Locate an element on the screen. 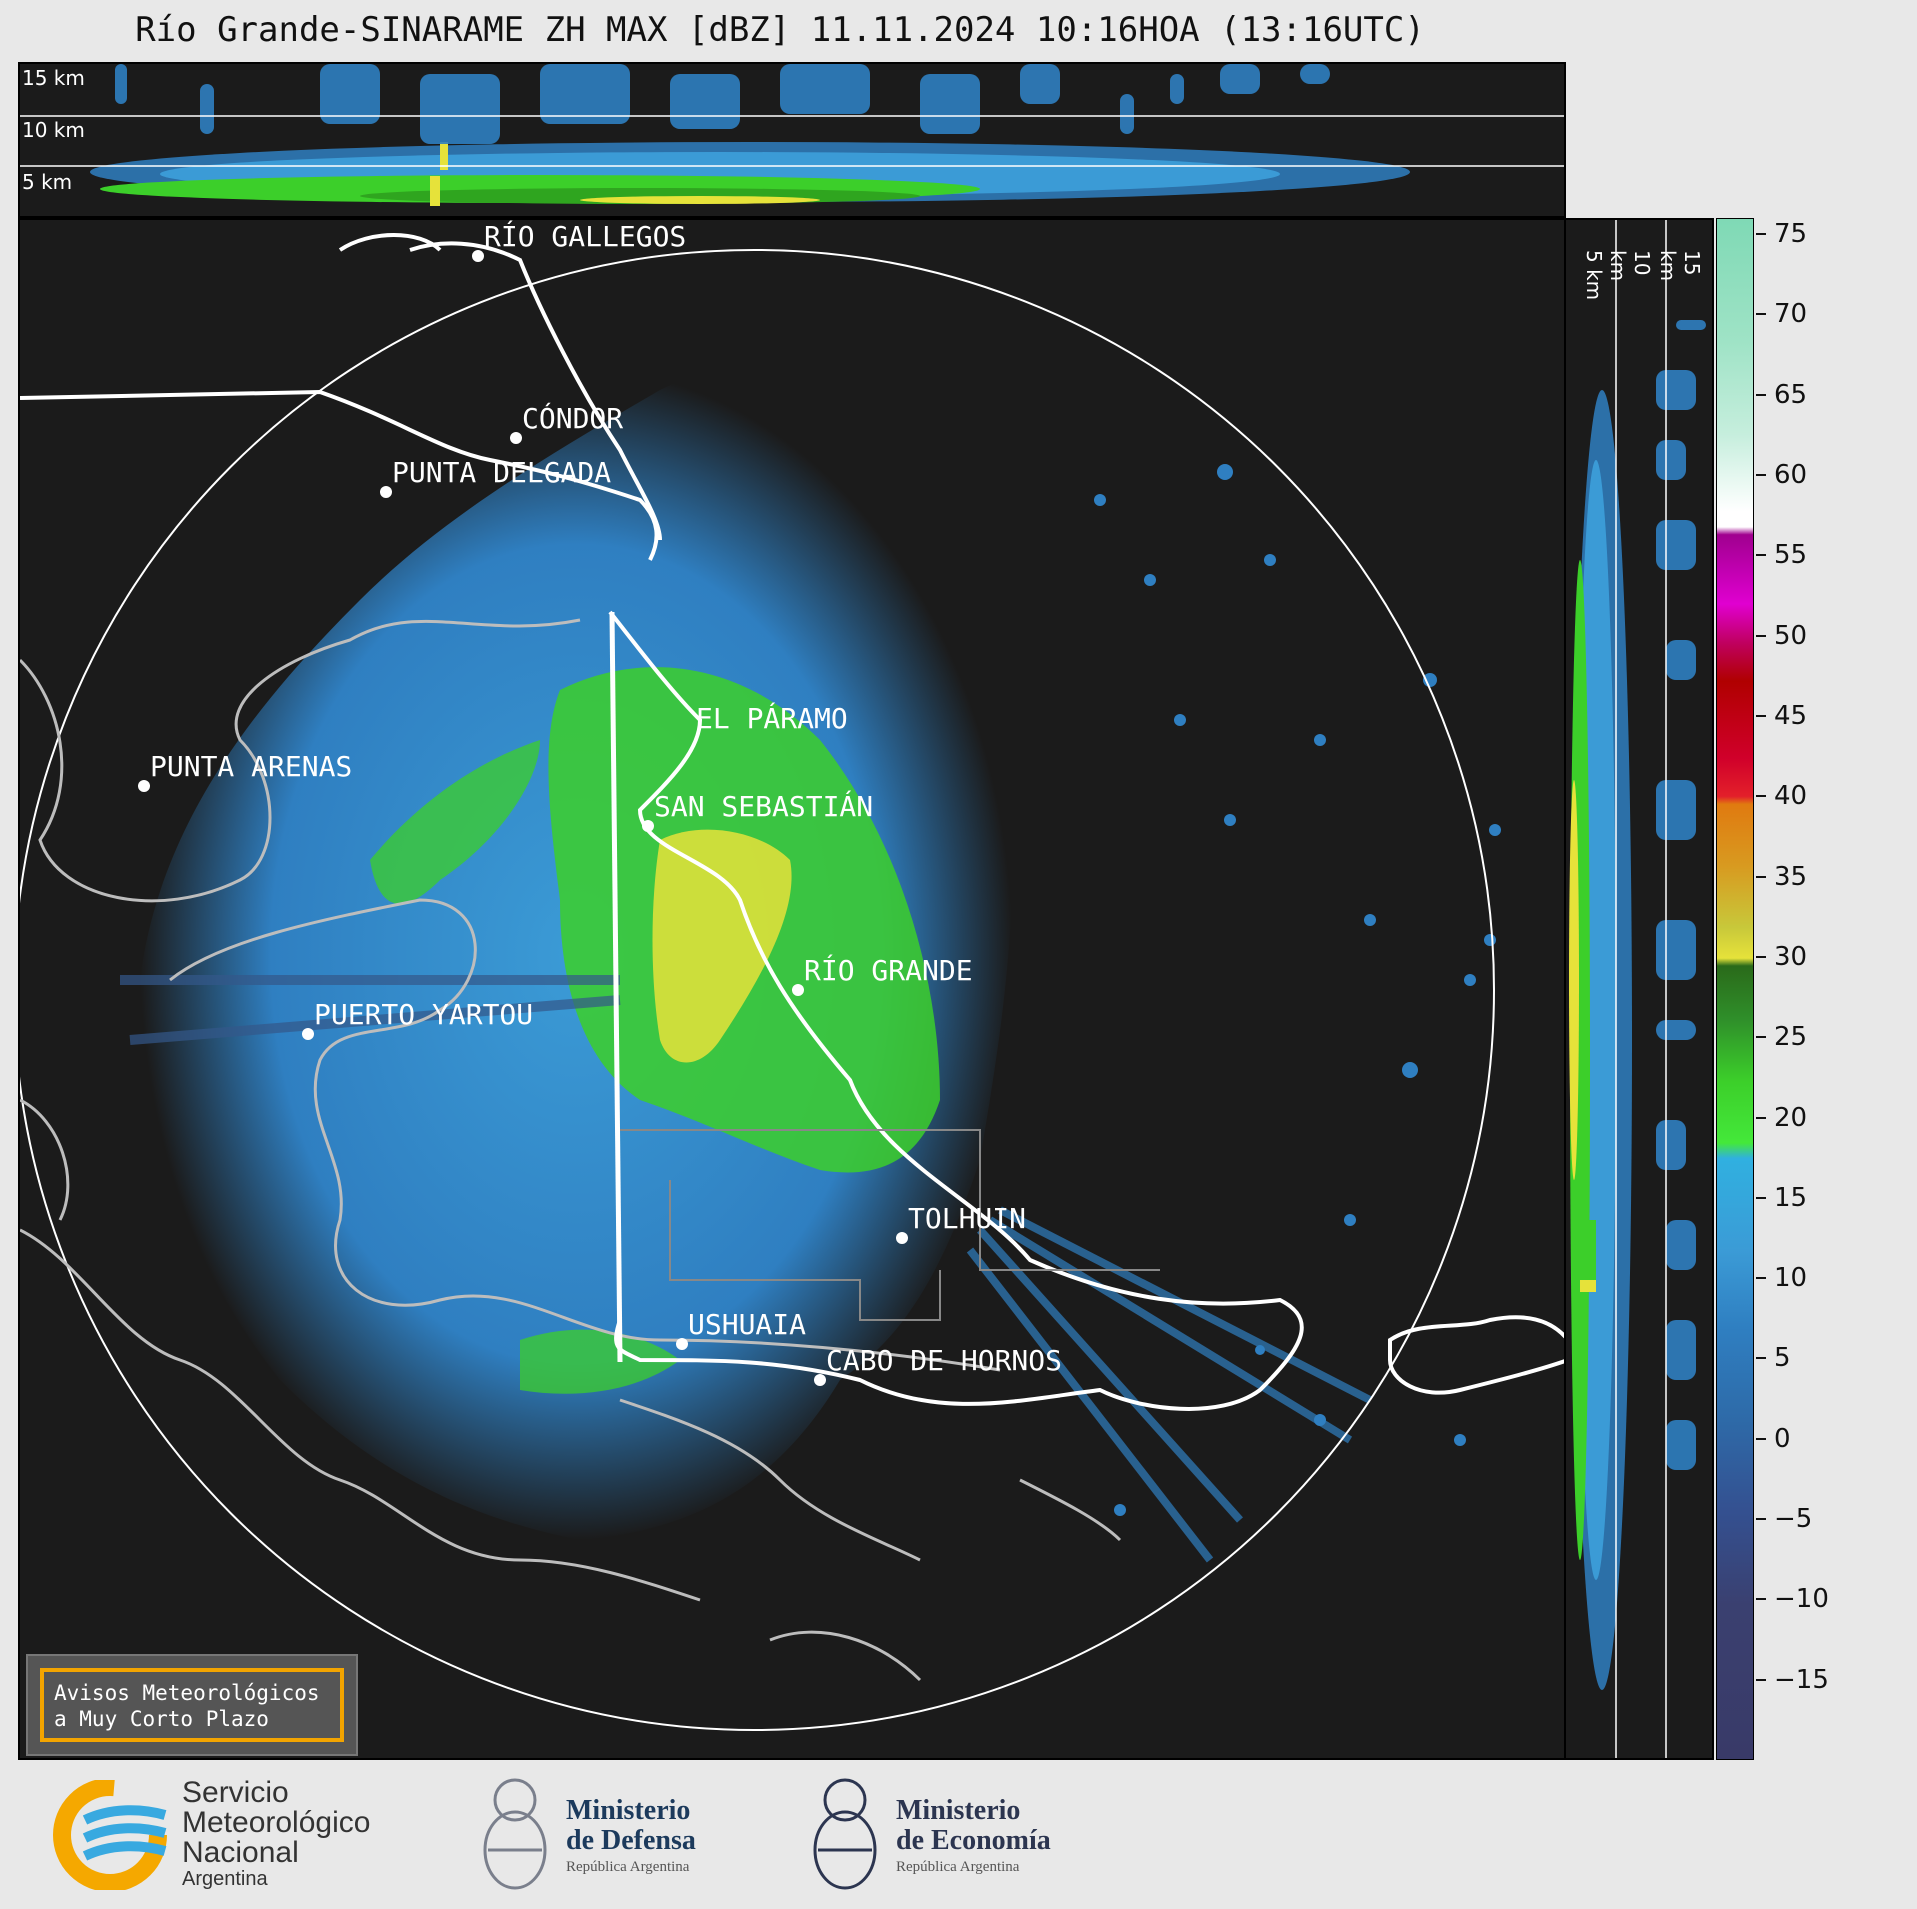 This screenshot has width=1917, height=1909. side-profile-graphic is located at coordinates (1637, 989).